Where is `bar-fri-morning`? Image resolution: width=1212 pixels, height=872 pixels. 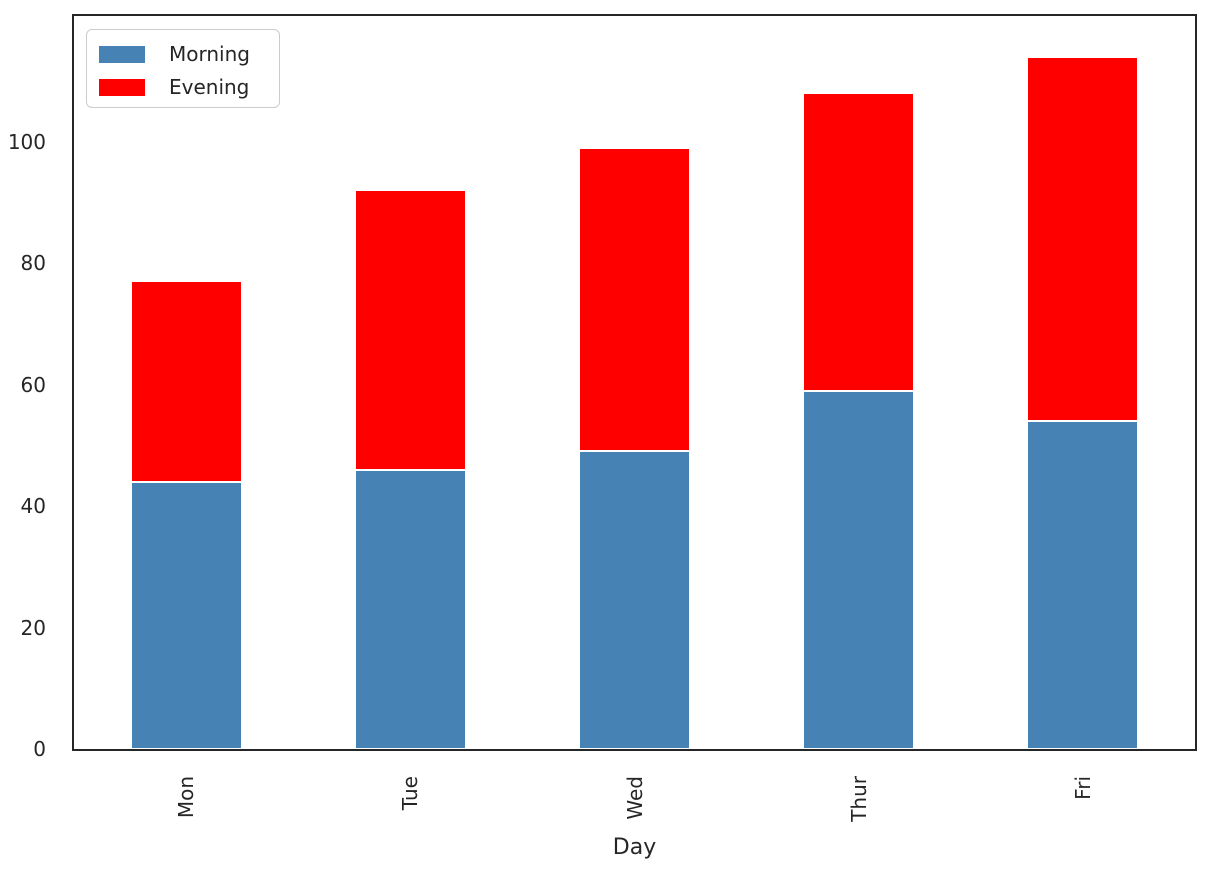
bar-fri-morning is located at coordinates (1083, 585).